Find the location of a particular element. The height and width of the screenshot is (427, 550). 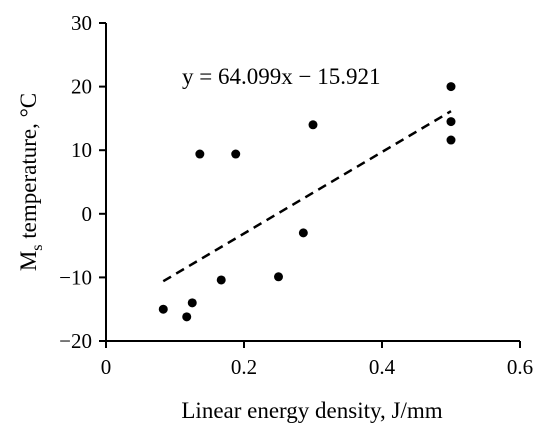

y-axis-title-subscript: s is located at coordinates (37, 247).